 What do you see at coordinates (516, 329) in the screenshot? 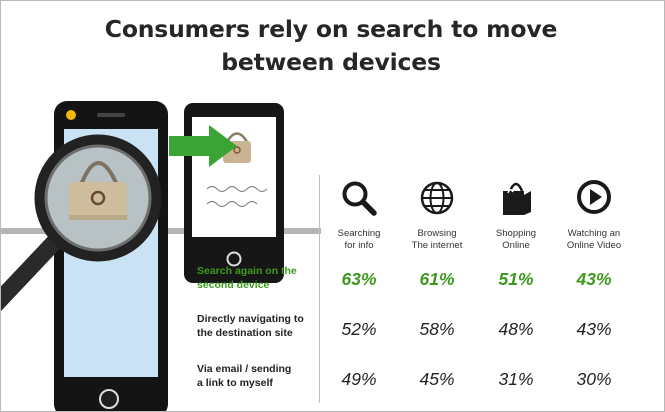
I see `data-cell: 48%` at bounding box center [516, 329].